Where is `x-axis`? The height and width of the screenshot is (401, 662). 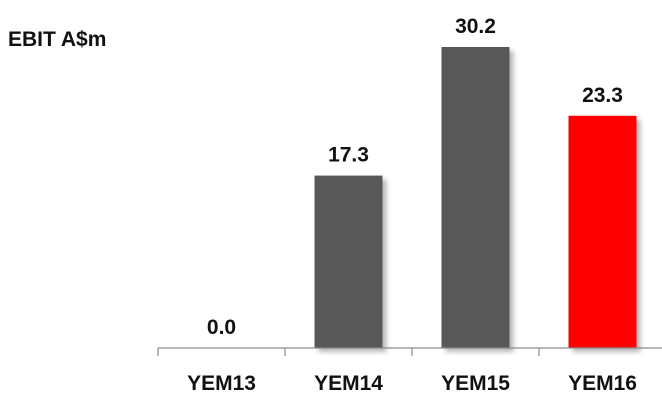 x-axis is located at coordinates (409, 351).